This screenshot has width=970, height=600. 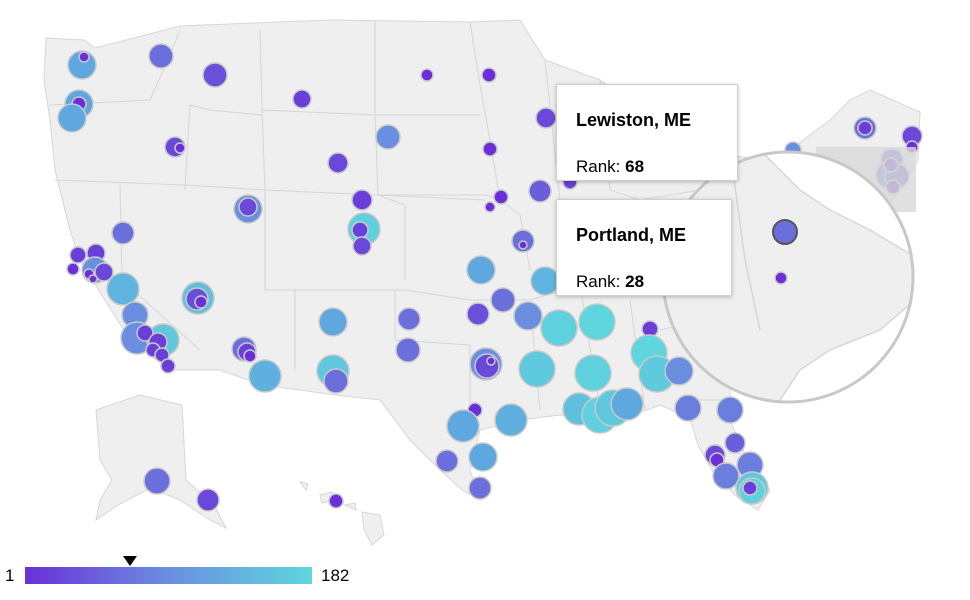 I want to click on color-legend, so click(x=168, y=570).